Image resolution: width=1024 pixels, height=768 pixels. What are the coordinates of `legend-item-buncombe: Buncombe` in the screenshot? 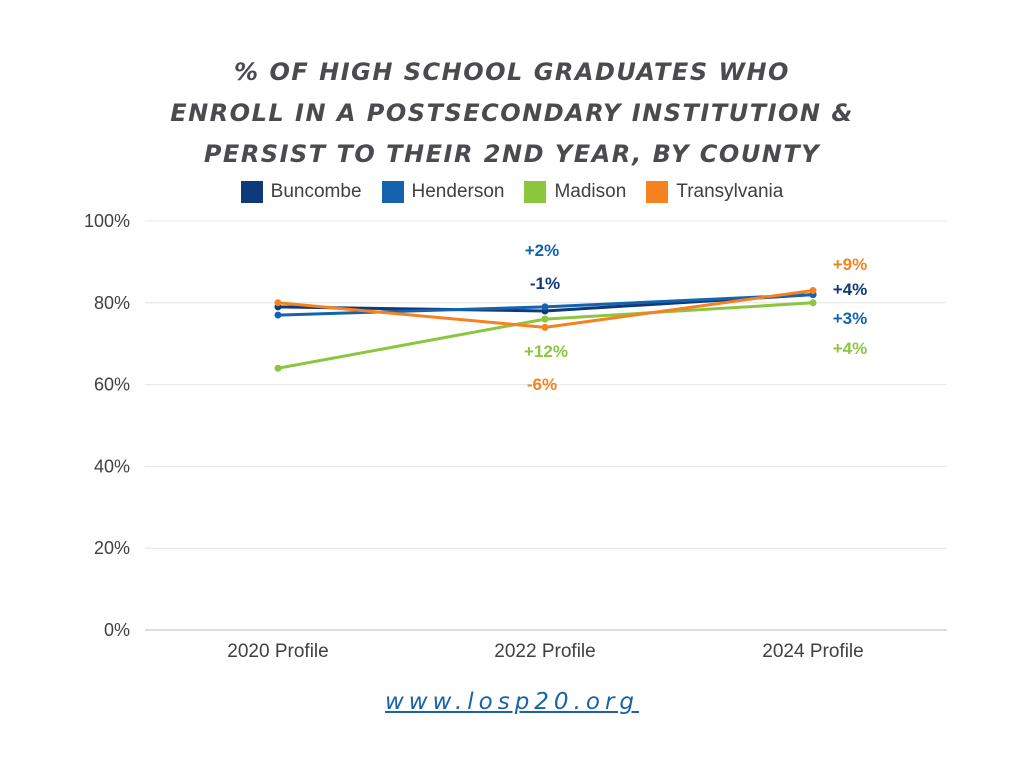 It's located at (301, 192).